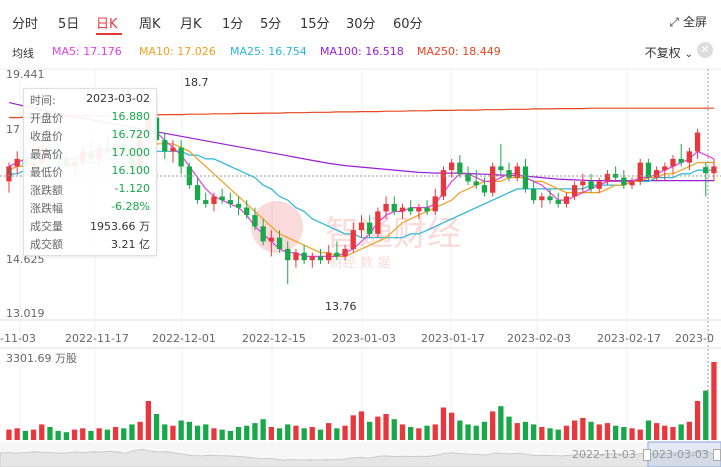 The height and width of the screenshot is (467, 721). I want to click on date-tick-label: 2022-12-01, so click(184, 338).